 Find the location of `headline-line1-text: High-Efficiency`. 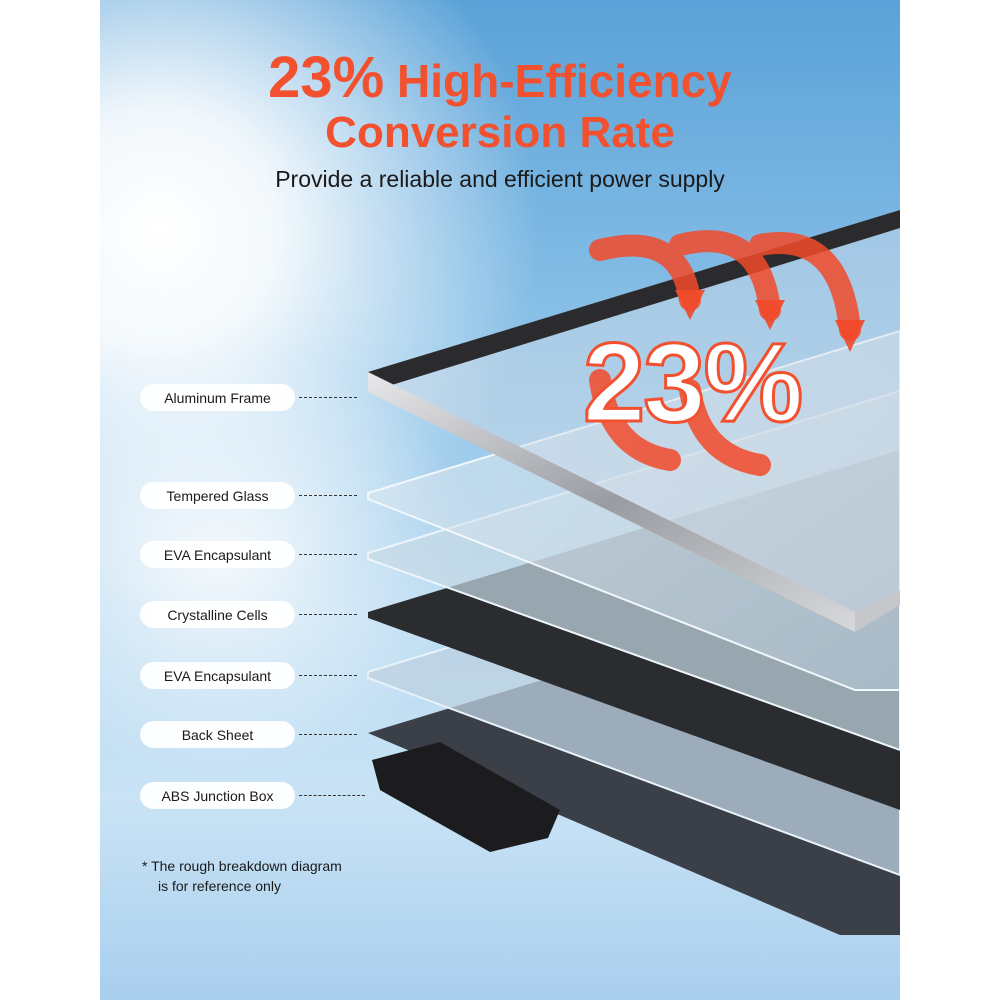

headline-line1-text: High-Efficiency is located at coordinates (564, 81).